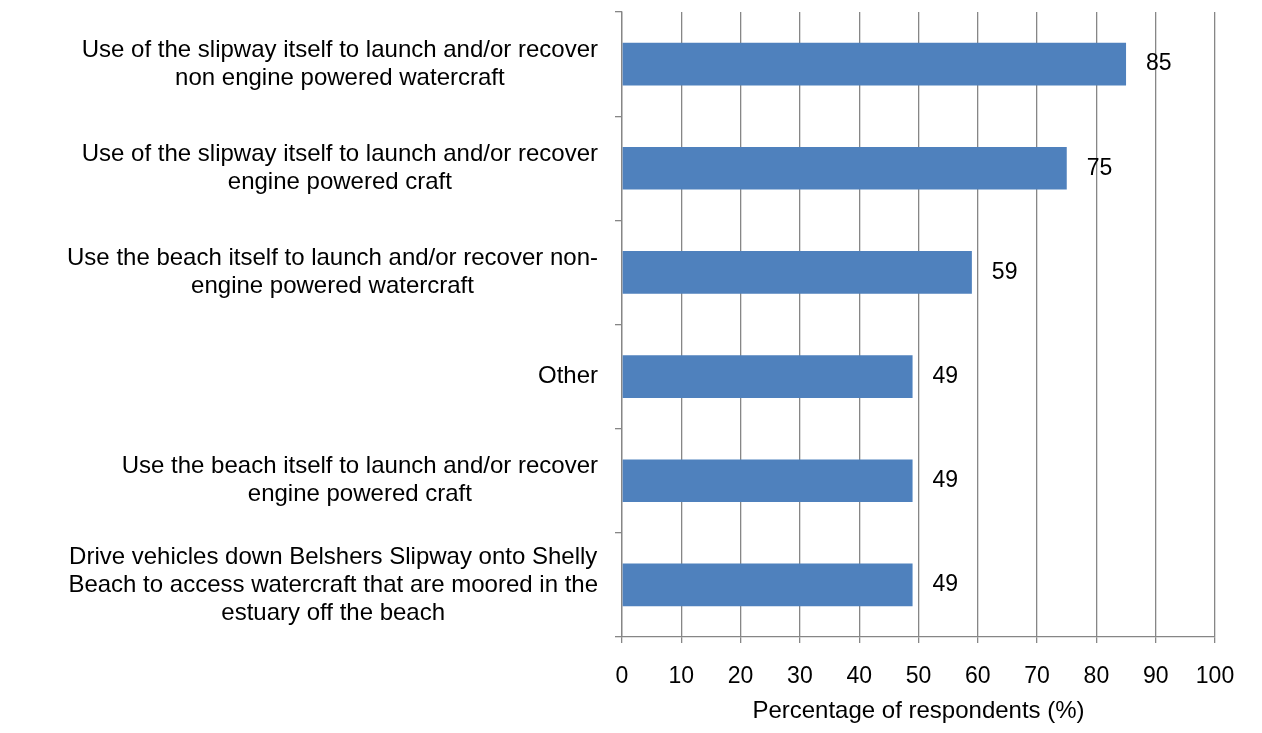  Describe the element at coordinates (339, 62) in the screenshot. I see `y-tick-label: Use of the slipway itself to launch and/or recover non engine powered watercraft` at that location.